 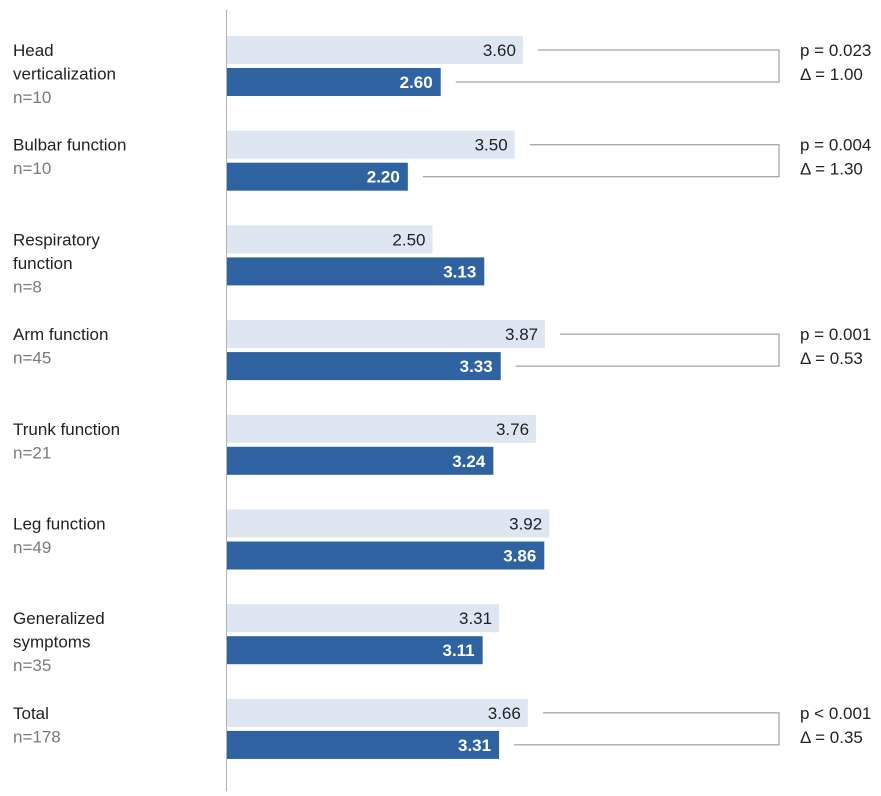 I want to click on category-label: Head, so click(x=33, y=50).